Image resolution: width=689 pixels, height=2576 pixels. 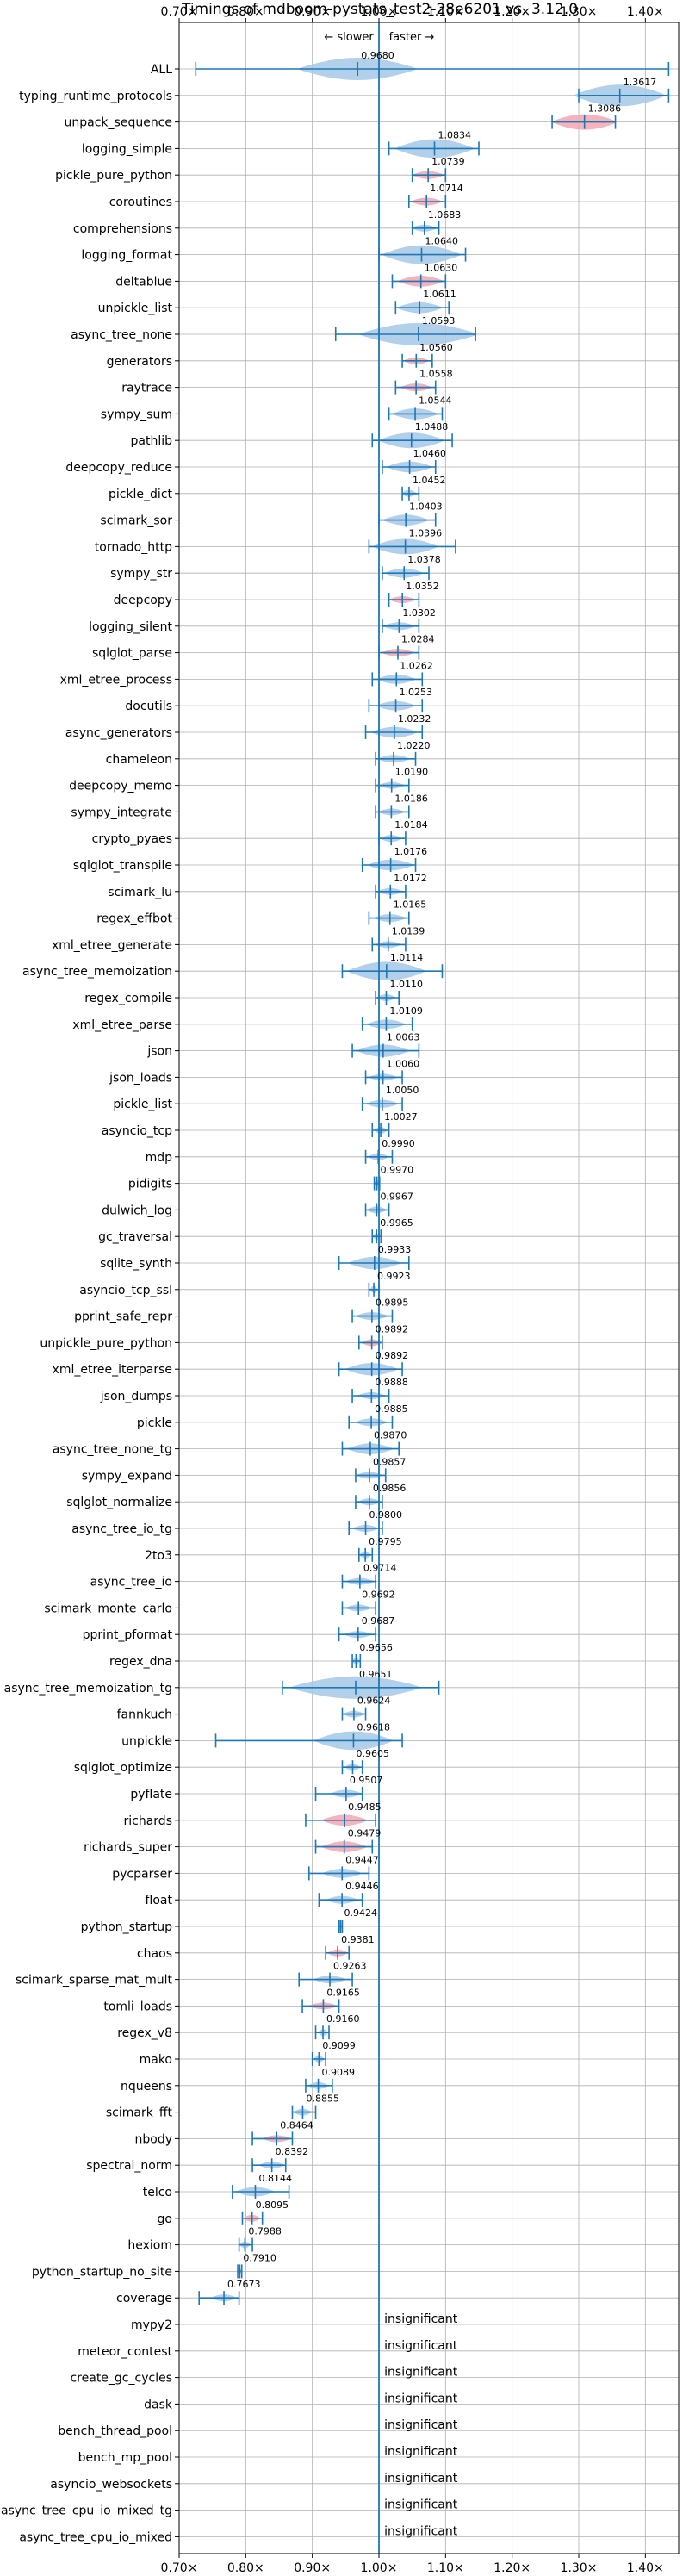 What do you see at coordinates (121, 1529) in the screenshot?
I see `benchmark-name: async_tree_io_tg` at bounding box center [121, 1529].